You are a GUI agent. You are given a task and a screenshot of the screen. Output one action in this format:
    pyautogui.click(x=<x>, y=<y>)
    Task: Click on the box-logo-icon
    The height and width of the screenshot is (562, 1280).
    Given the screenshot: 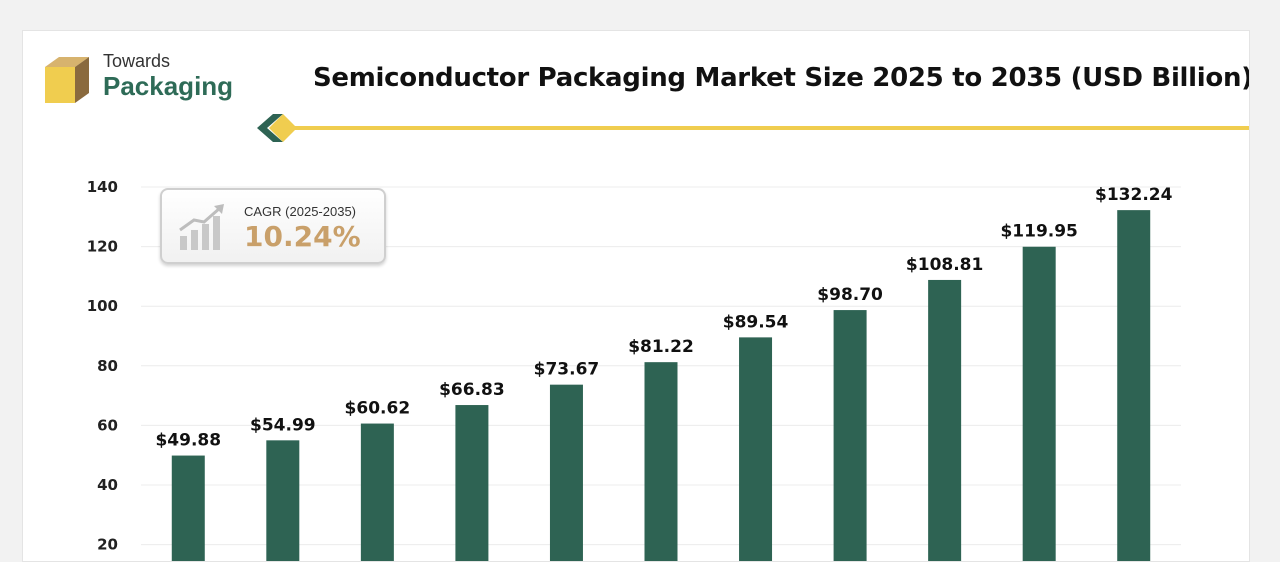 What is the action you would take?
    pyautogui.click(x=67, y=80)
    